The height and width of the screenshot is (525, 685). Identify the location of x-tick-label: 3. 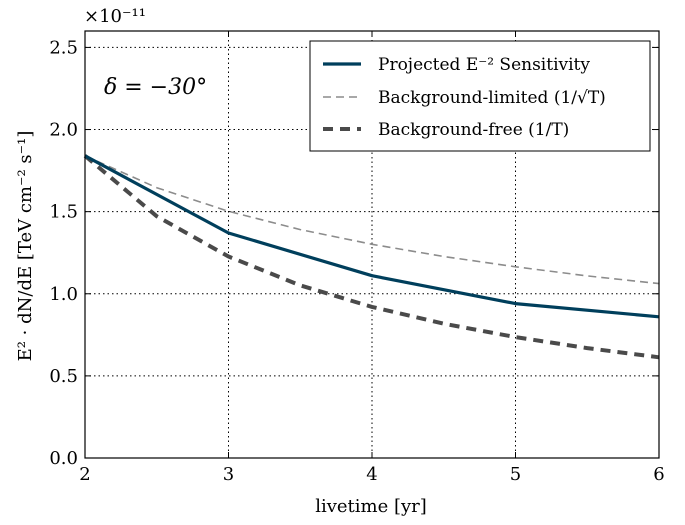
(228, 474).